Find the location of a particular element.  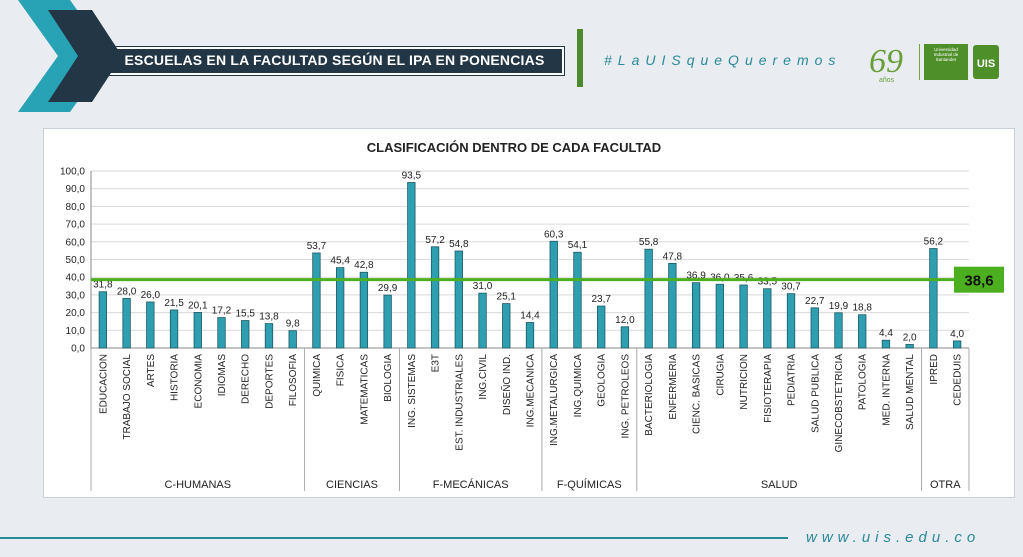

data-label: 56,2 is located at coordinates (934, 242).